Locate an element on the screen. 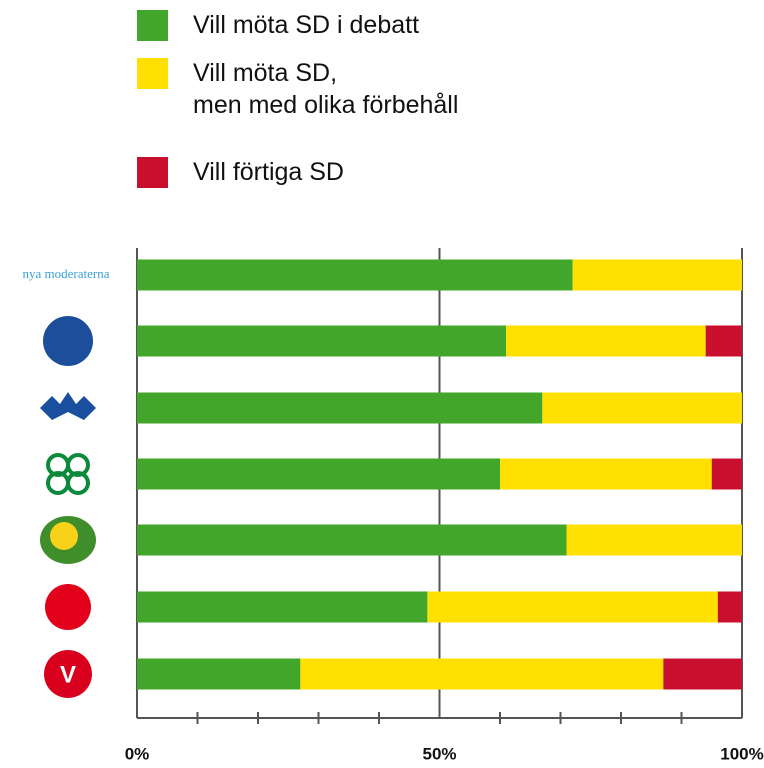  x-tick-label: 100% is located at coordinates (741, 753).